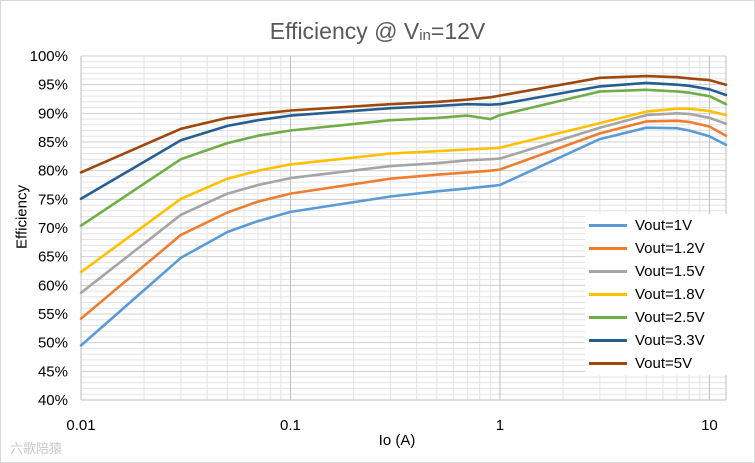  What do you see at coordinates (53, 314) in the screenshot?
I see `y-tick-label: 55%` at bounding box center [53, 314].